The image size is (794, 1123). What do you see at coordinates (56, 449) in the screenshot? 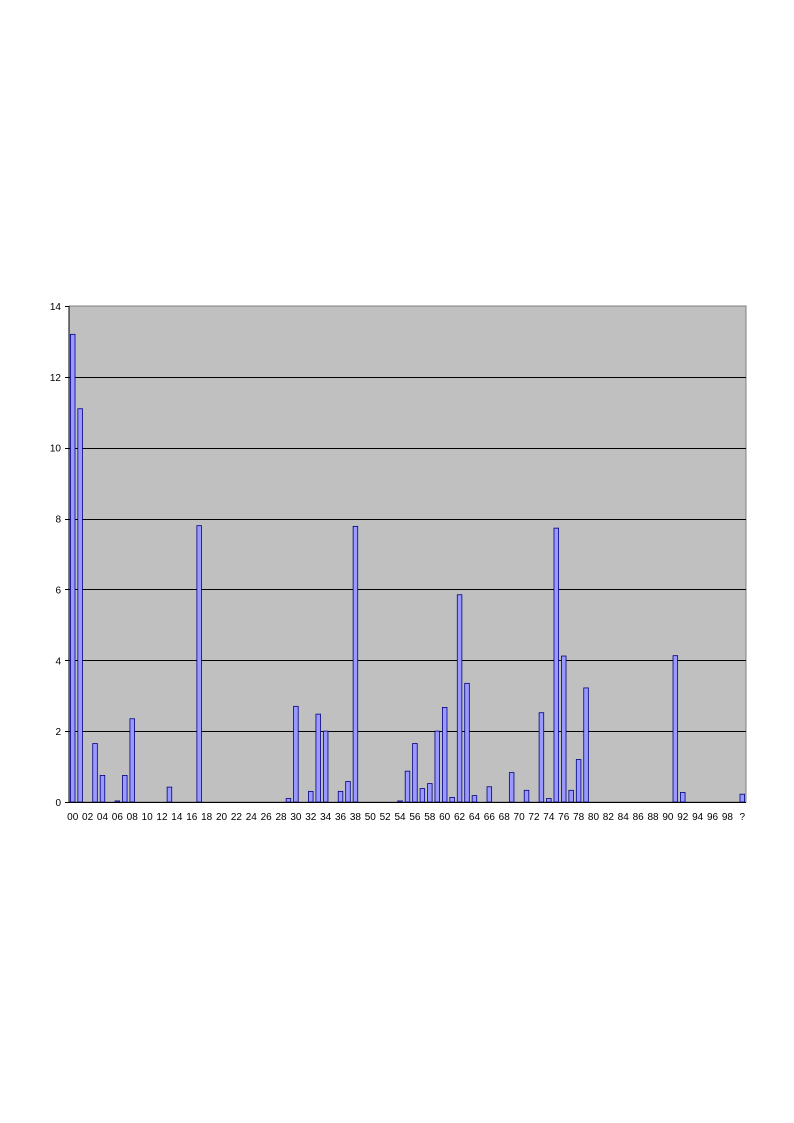
I see `y-tick-label: 10` at bounding box center [56, 449].